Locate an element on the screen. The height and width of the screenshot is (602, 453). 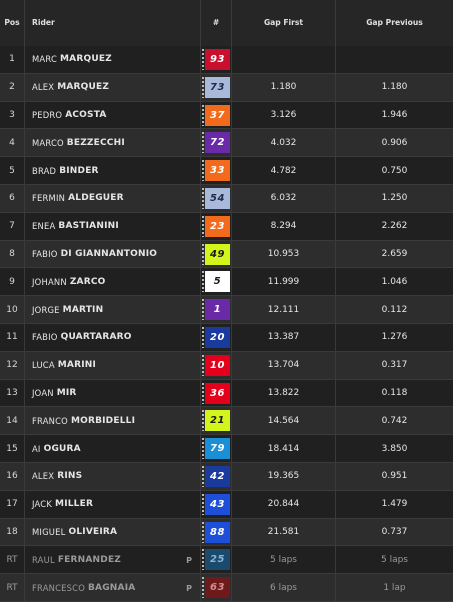
header-number: # is located at coordinates (216, 23).